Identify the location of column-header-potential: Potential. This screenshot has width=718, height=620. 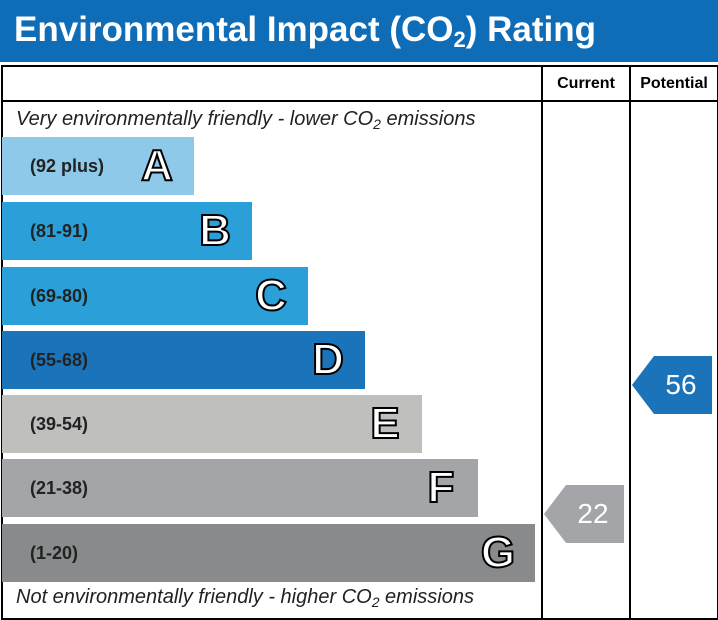
(674, 83).